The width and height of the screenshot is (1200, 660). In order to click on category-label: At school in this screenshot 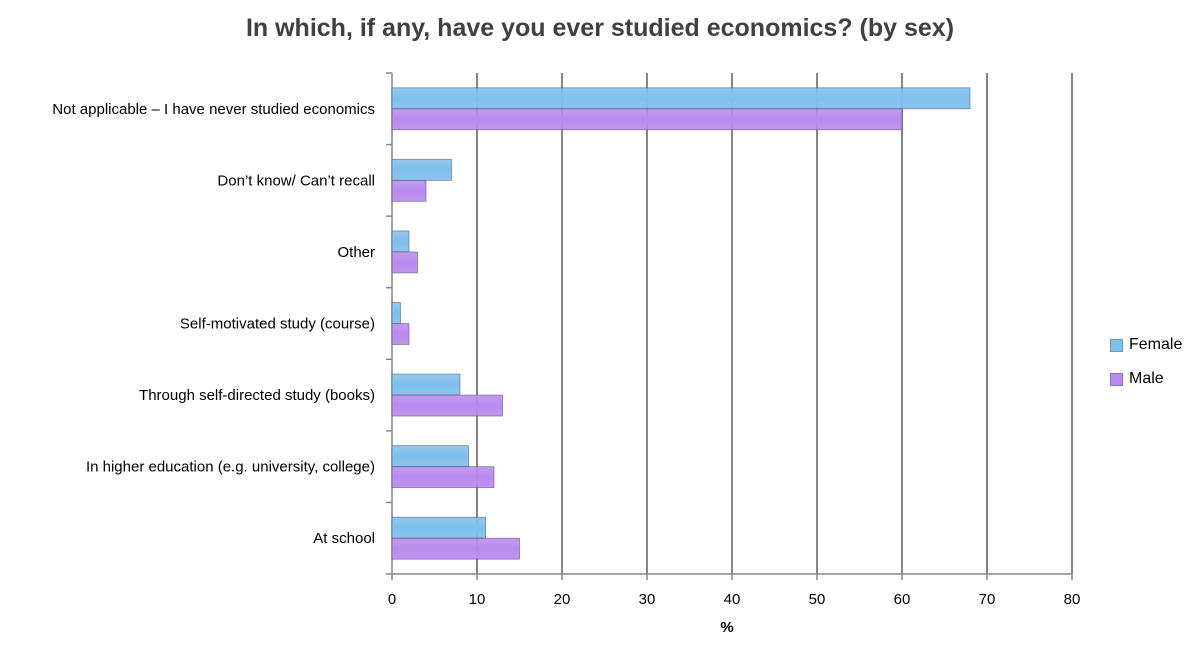, I will do `click(344, 538)`.